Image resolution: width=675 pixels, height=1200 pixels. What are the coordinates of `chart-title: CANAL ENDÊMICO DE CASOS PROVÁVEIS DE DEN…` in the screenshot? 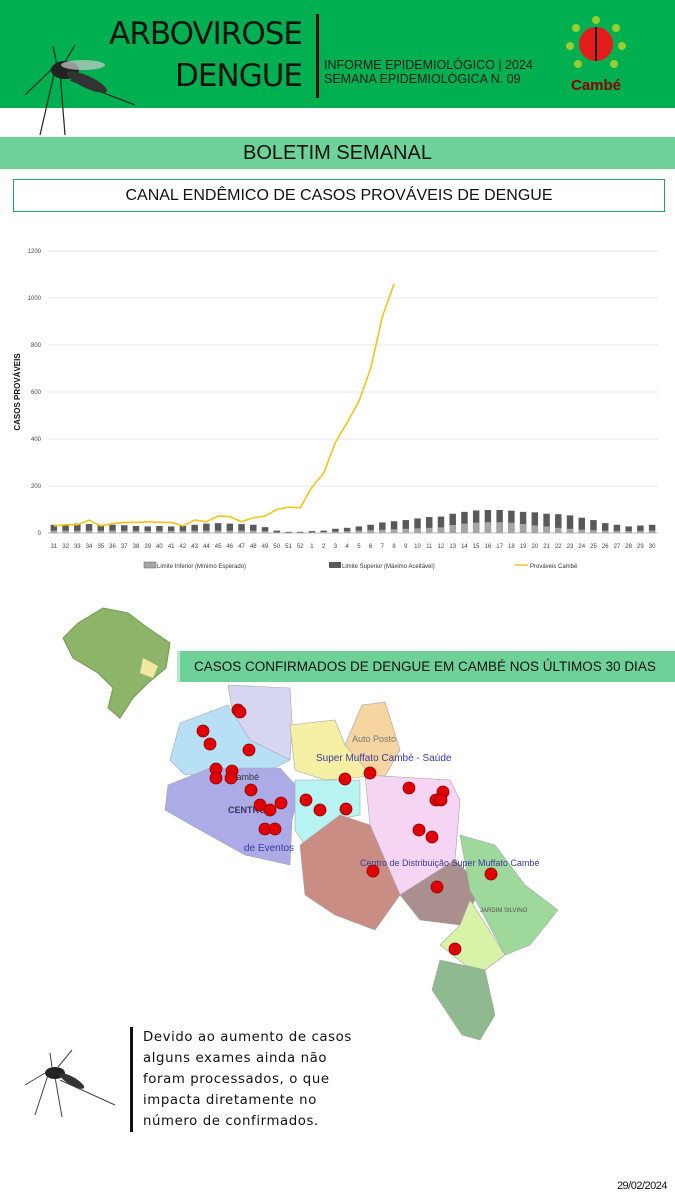 It's located at (339, 195).